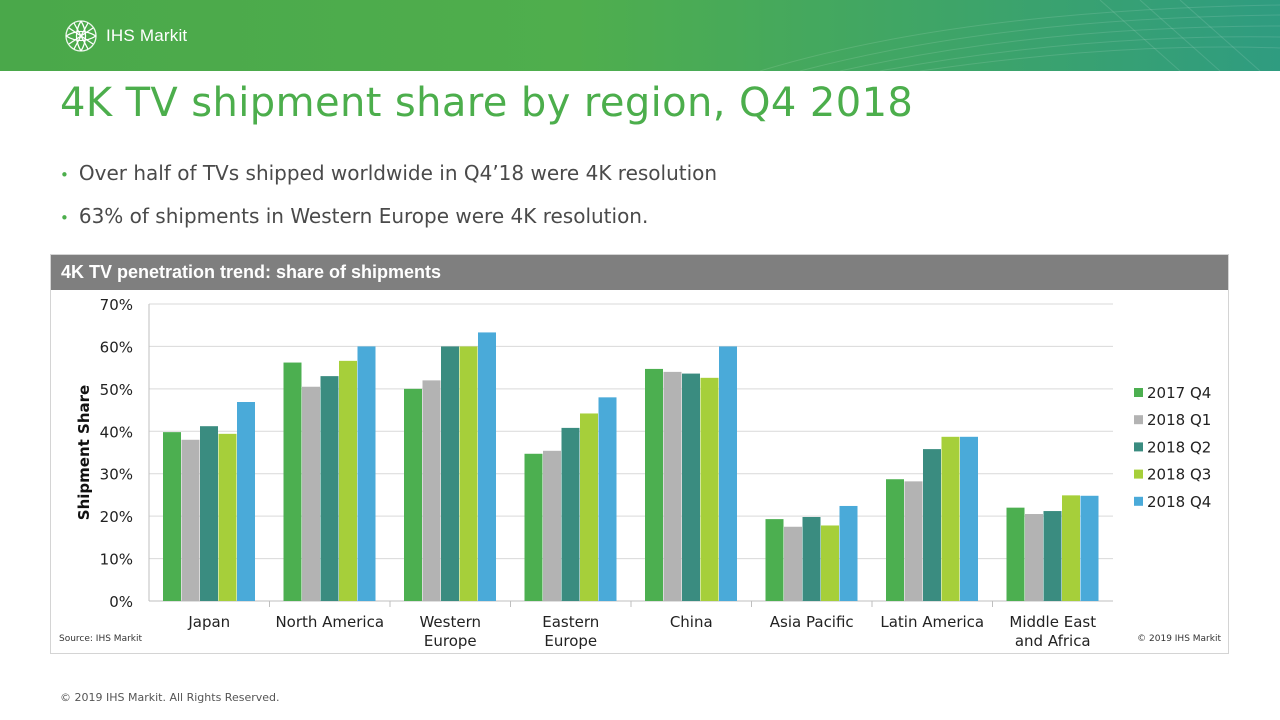  What do you see at coordinates (116, 390) in the screenshot?
I see `y-tick-label: 50%` at bounding box center [116, 390].